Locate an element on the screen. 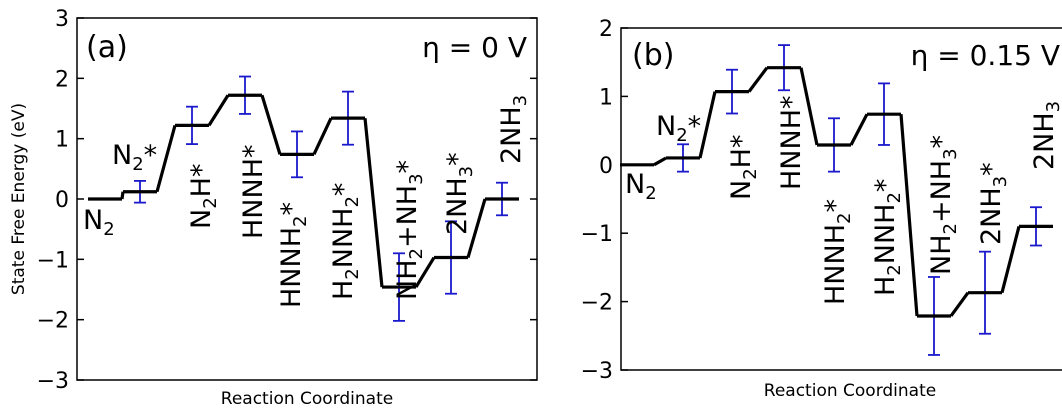 This screenshot has height=408, width=1062. overpotential-label-a: η = 0 V is located at coordinates (474, 47).